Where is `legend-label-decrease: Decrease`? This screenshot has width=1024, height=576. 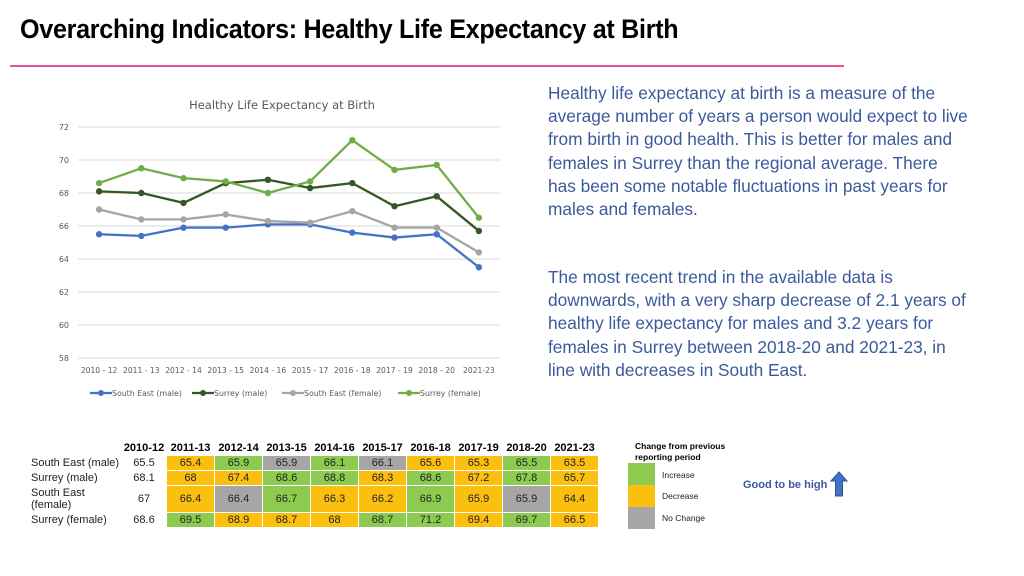 legend-label-decrease: Decrease is located at coordinates (680, 496).